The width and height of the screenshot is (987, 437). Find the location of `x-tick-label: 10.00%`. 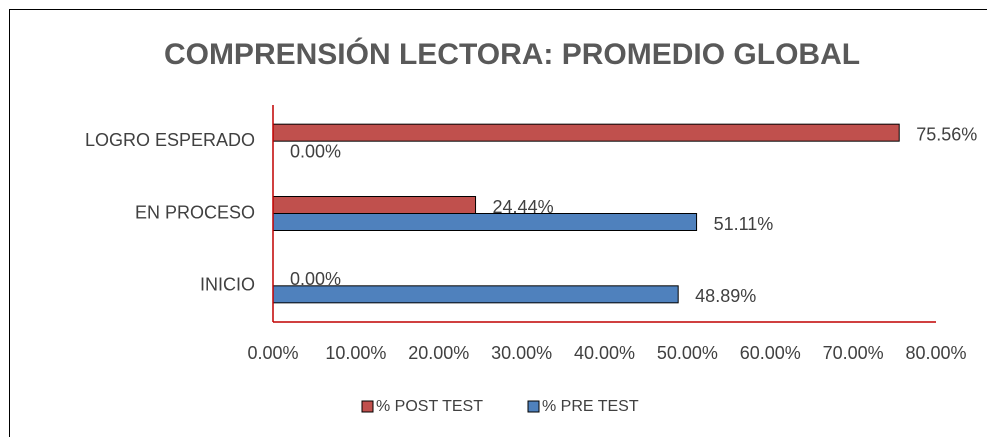

x-tick-label: 10.00% is located at coordinates (355, 353).